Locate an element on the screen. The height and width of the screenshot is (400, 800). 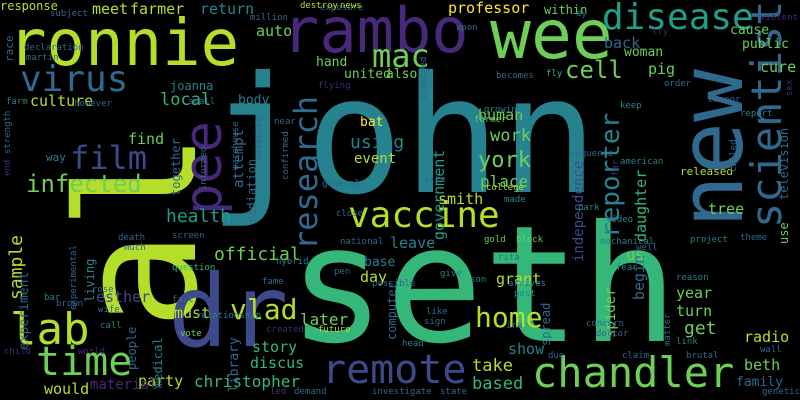
word-call: call is located at coordinates (111, 326).